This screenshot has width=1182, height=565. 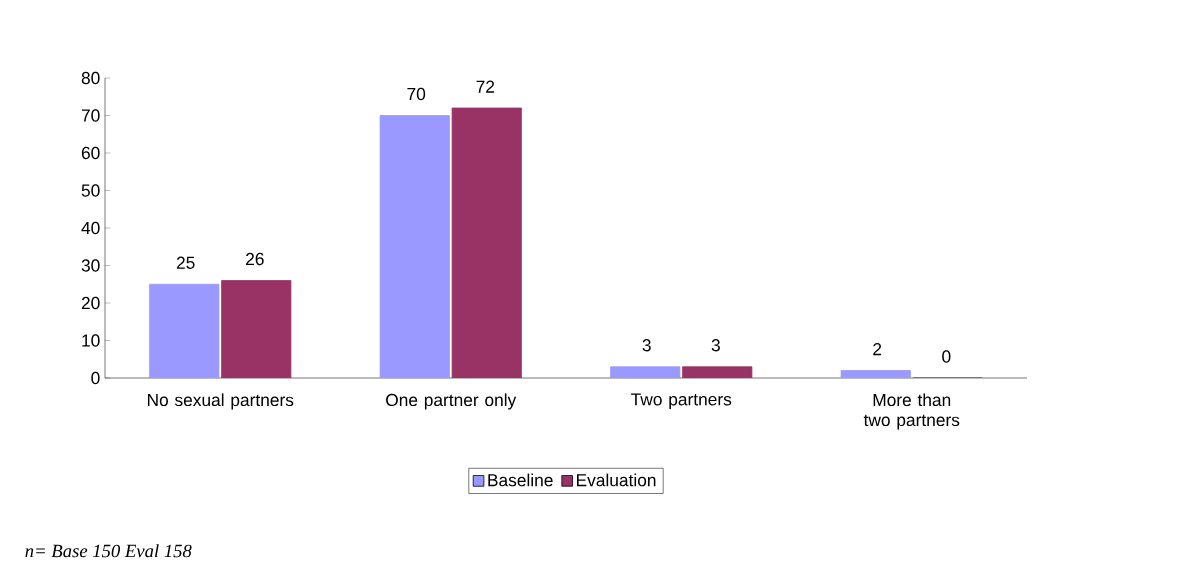 What do you see at coordinates (681, 401) in the screenshot?
I see `x-tick-label: Two partners` at bounding box center [681, 401].